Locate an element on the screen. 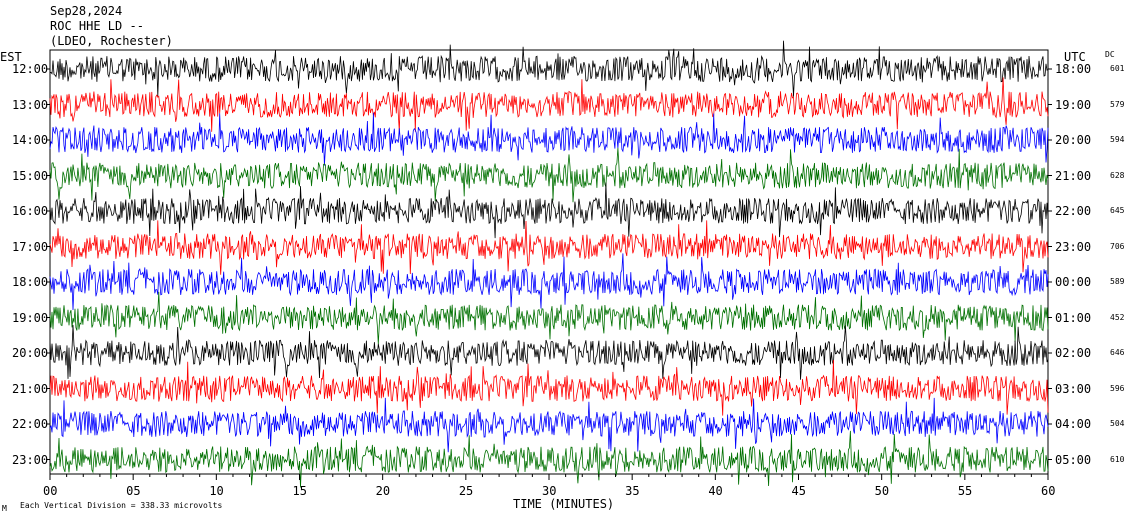  dc-offset-value: 594 is located at coordinates (1117, 139).